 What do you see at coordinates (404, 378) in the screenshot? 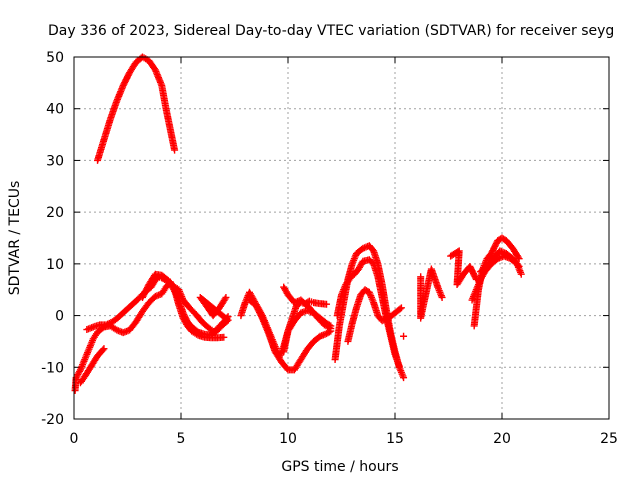
I see `arc-h-point` at bounding box center [404, 378].